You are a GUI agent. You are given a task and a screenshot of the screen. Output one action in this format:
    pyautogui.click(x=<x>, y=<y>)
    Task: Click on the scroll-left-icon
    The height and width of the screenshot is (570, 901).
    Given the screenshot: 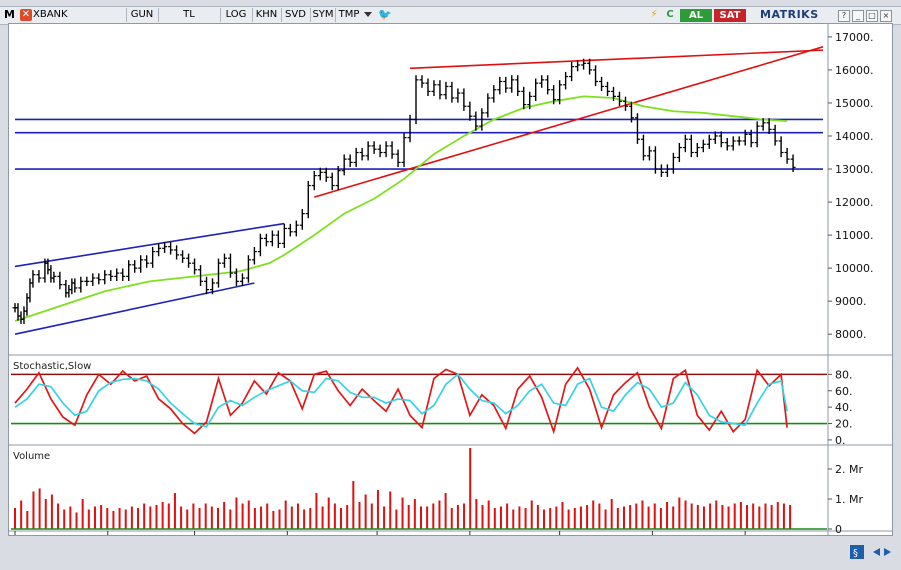 What is the action you would take?
    pyautogui.click(x=876, y=552)
    